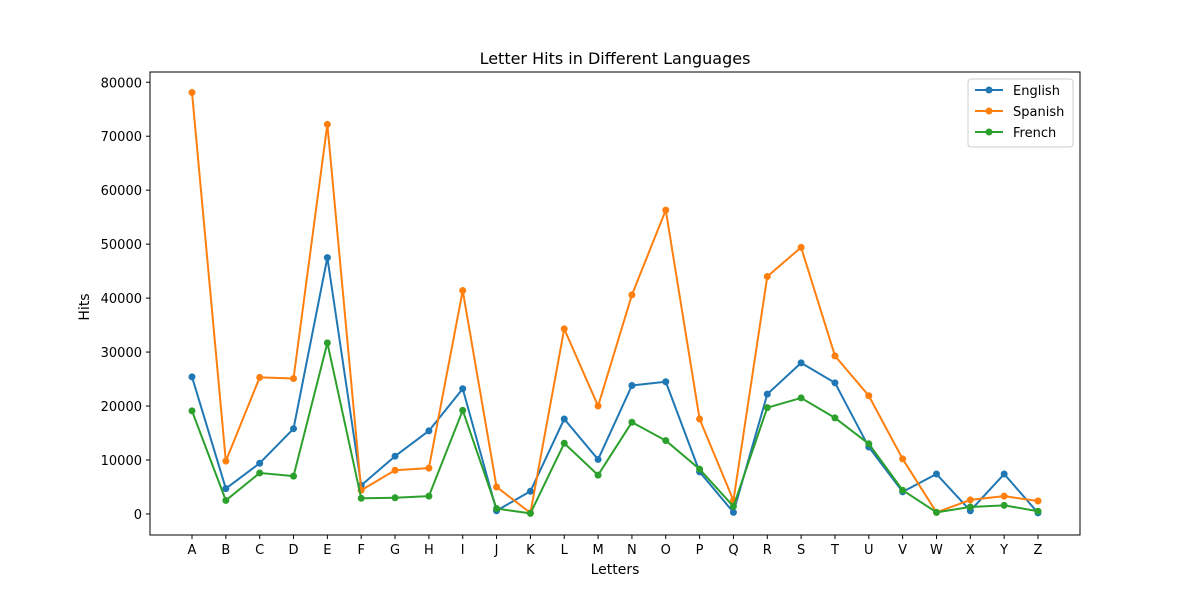 The image size is (1200, 600). What do you see at coordinates (666, 550) in the screenshot?
I see `x-tick-label: O` at bounding box center [666, 550].